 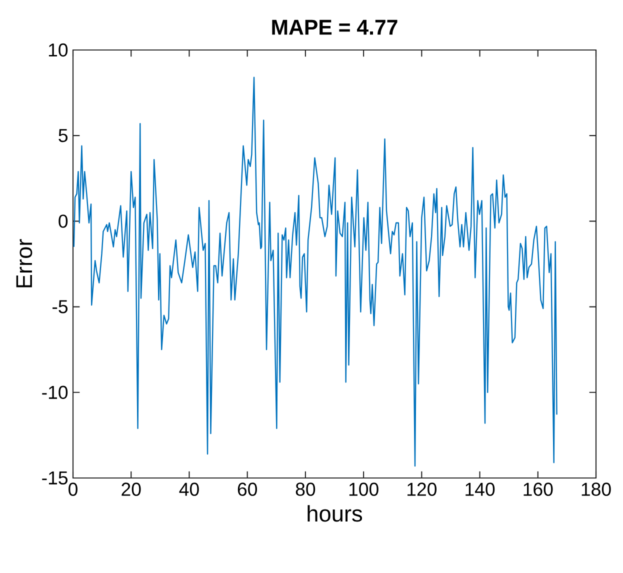 I want to click on x-tick-label: 60, so click(x=247, y=489).